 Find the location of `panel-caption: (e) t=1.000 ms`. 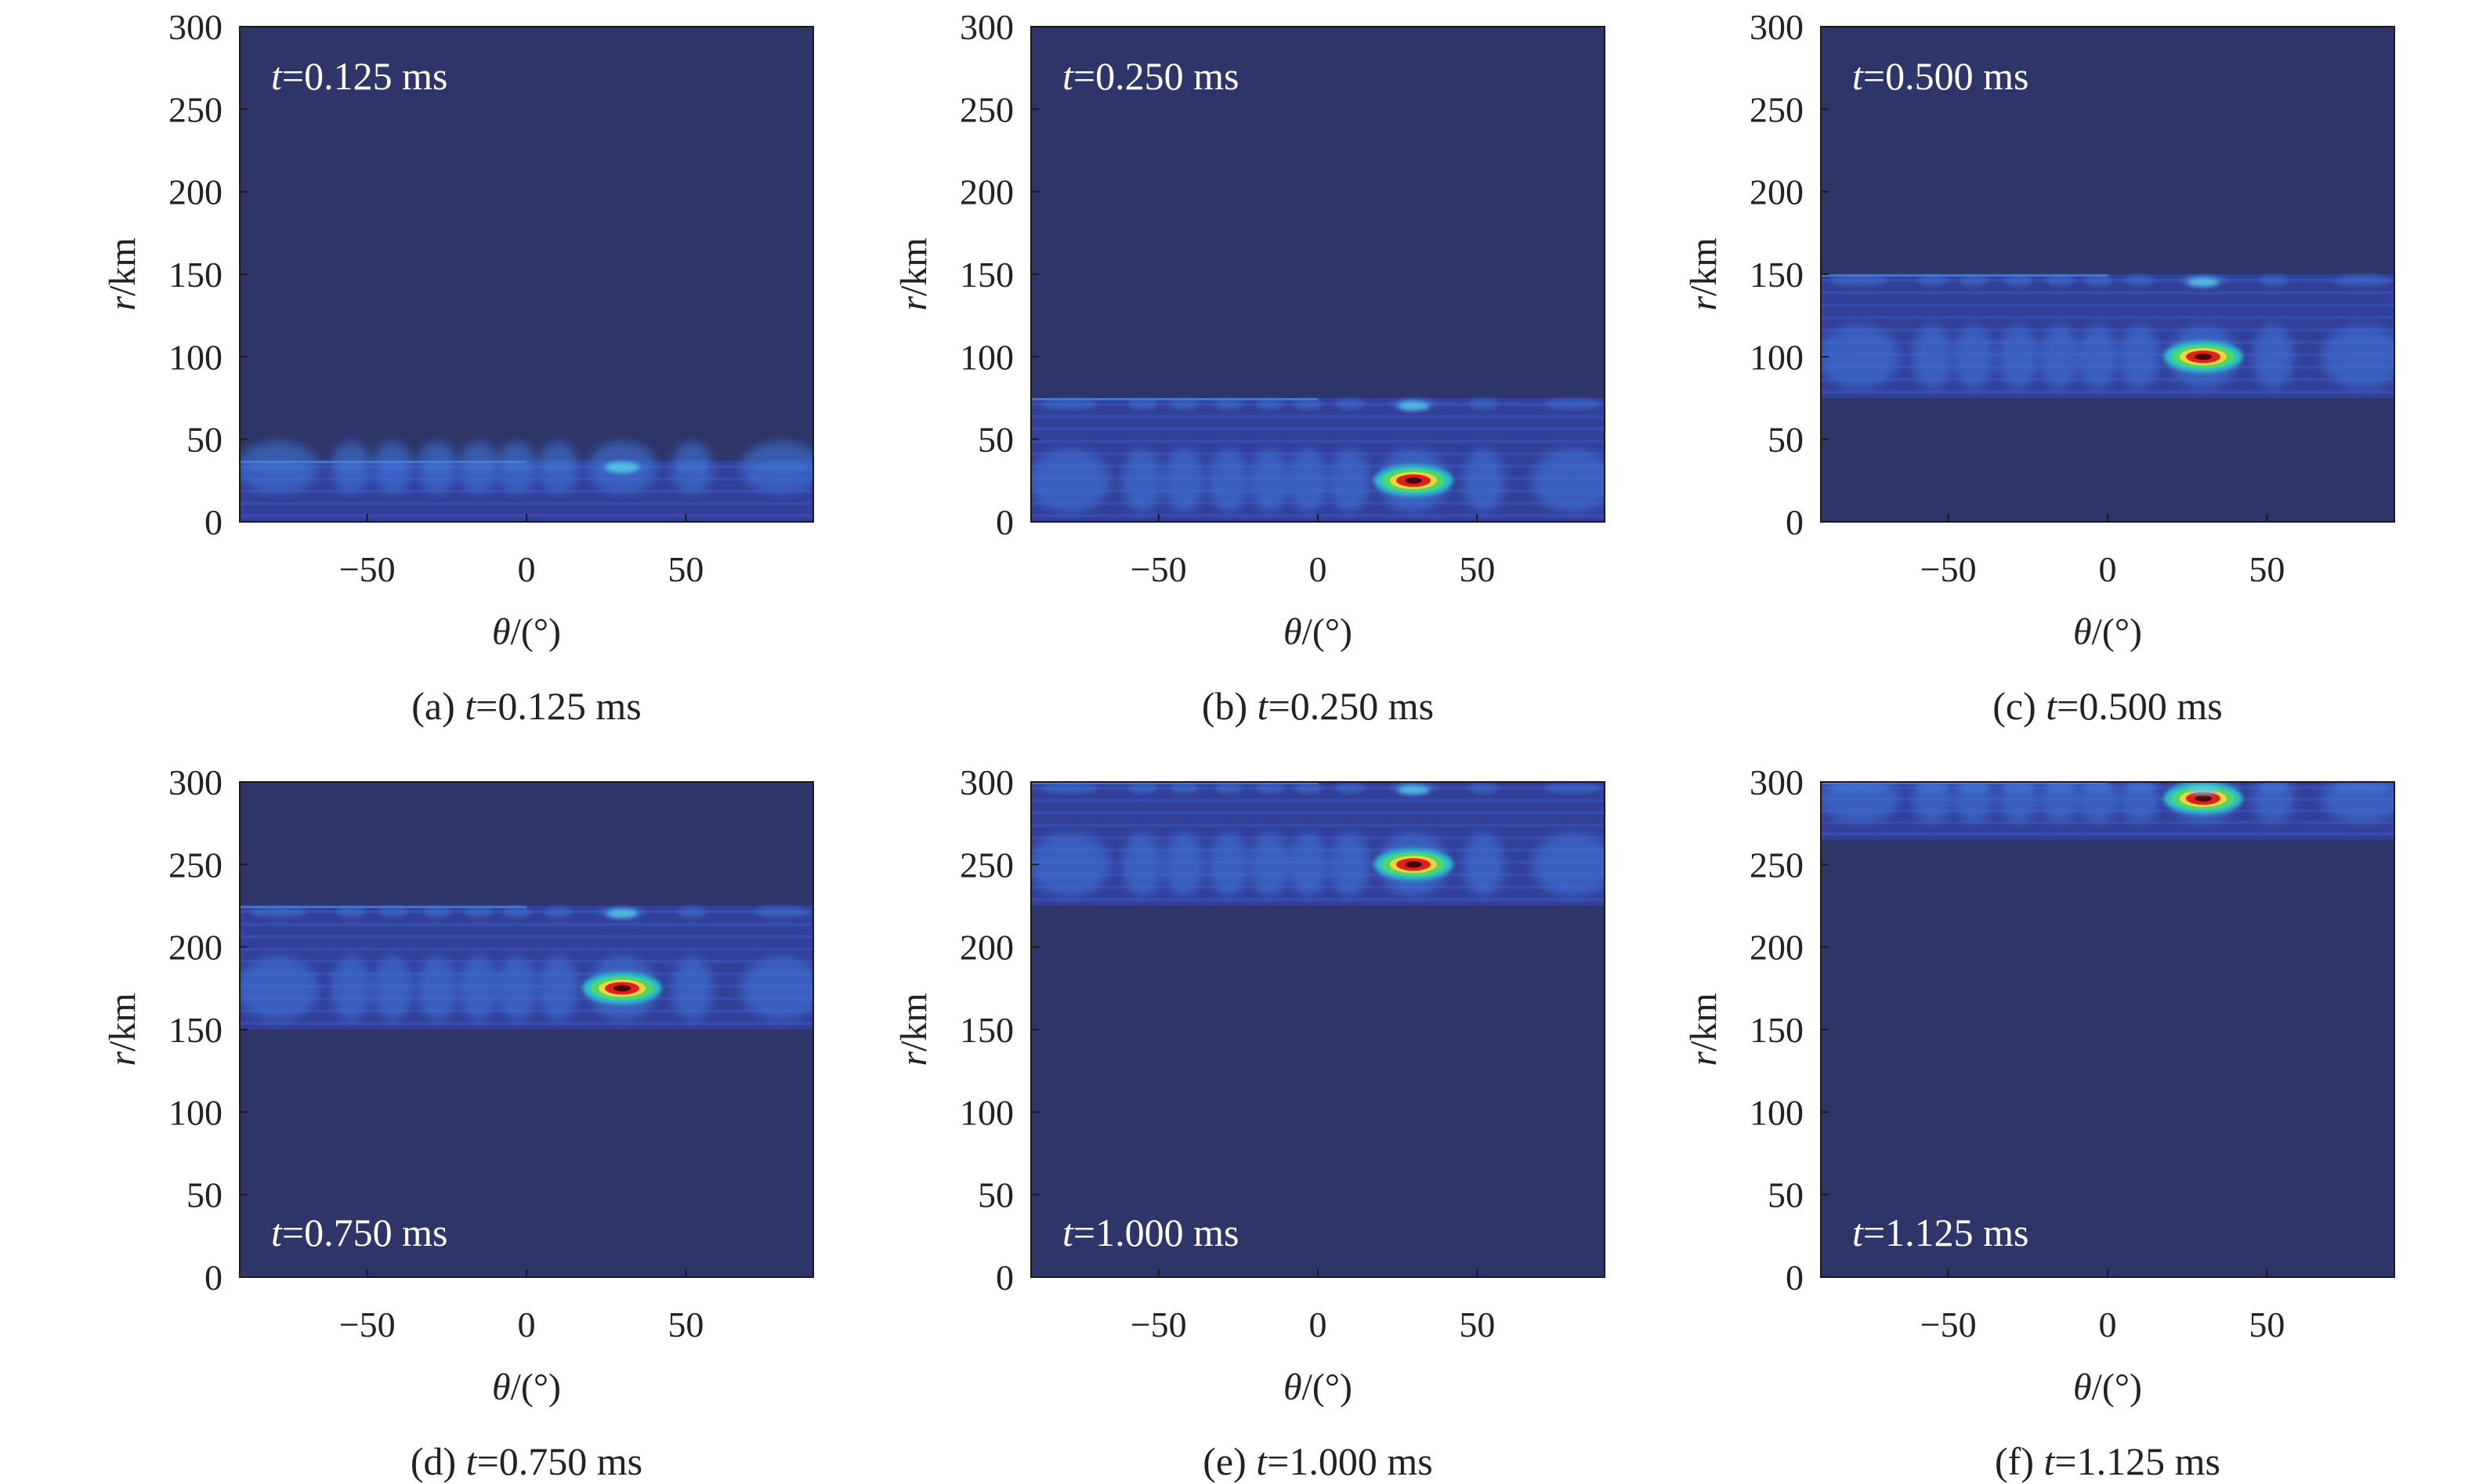

panel-caption: (e) t=1.000 ms is located at coordinates (1317, 1461).